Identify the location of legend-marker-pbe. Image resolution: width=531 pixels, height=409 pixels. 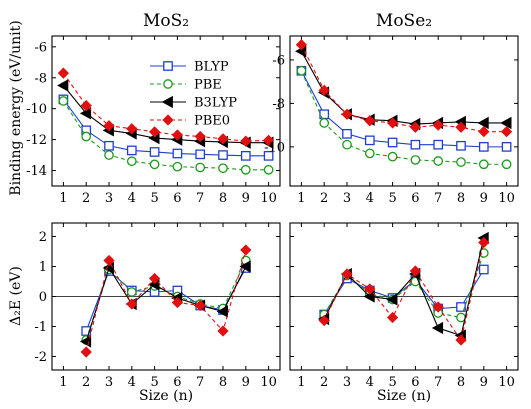
(168, 84).